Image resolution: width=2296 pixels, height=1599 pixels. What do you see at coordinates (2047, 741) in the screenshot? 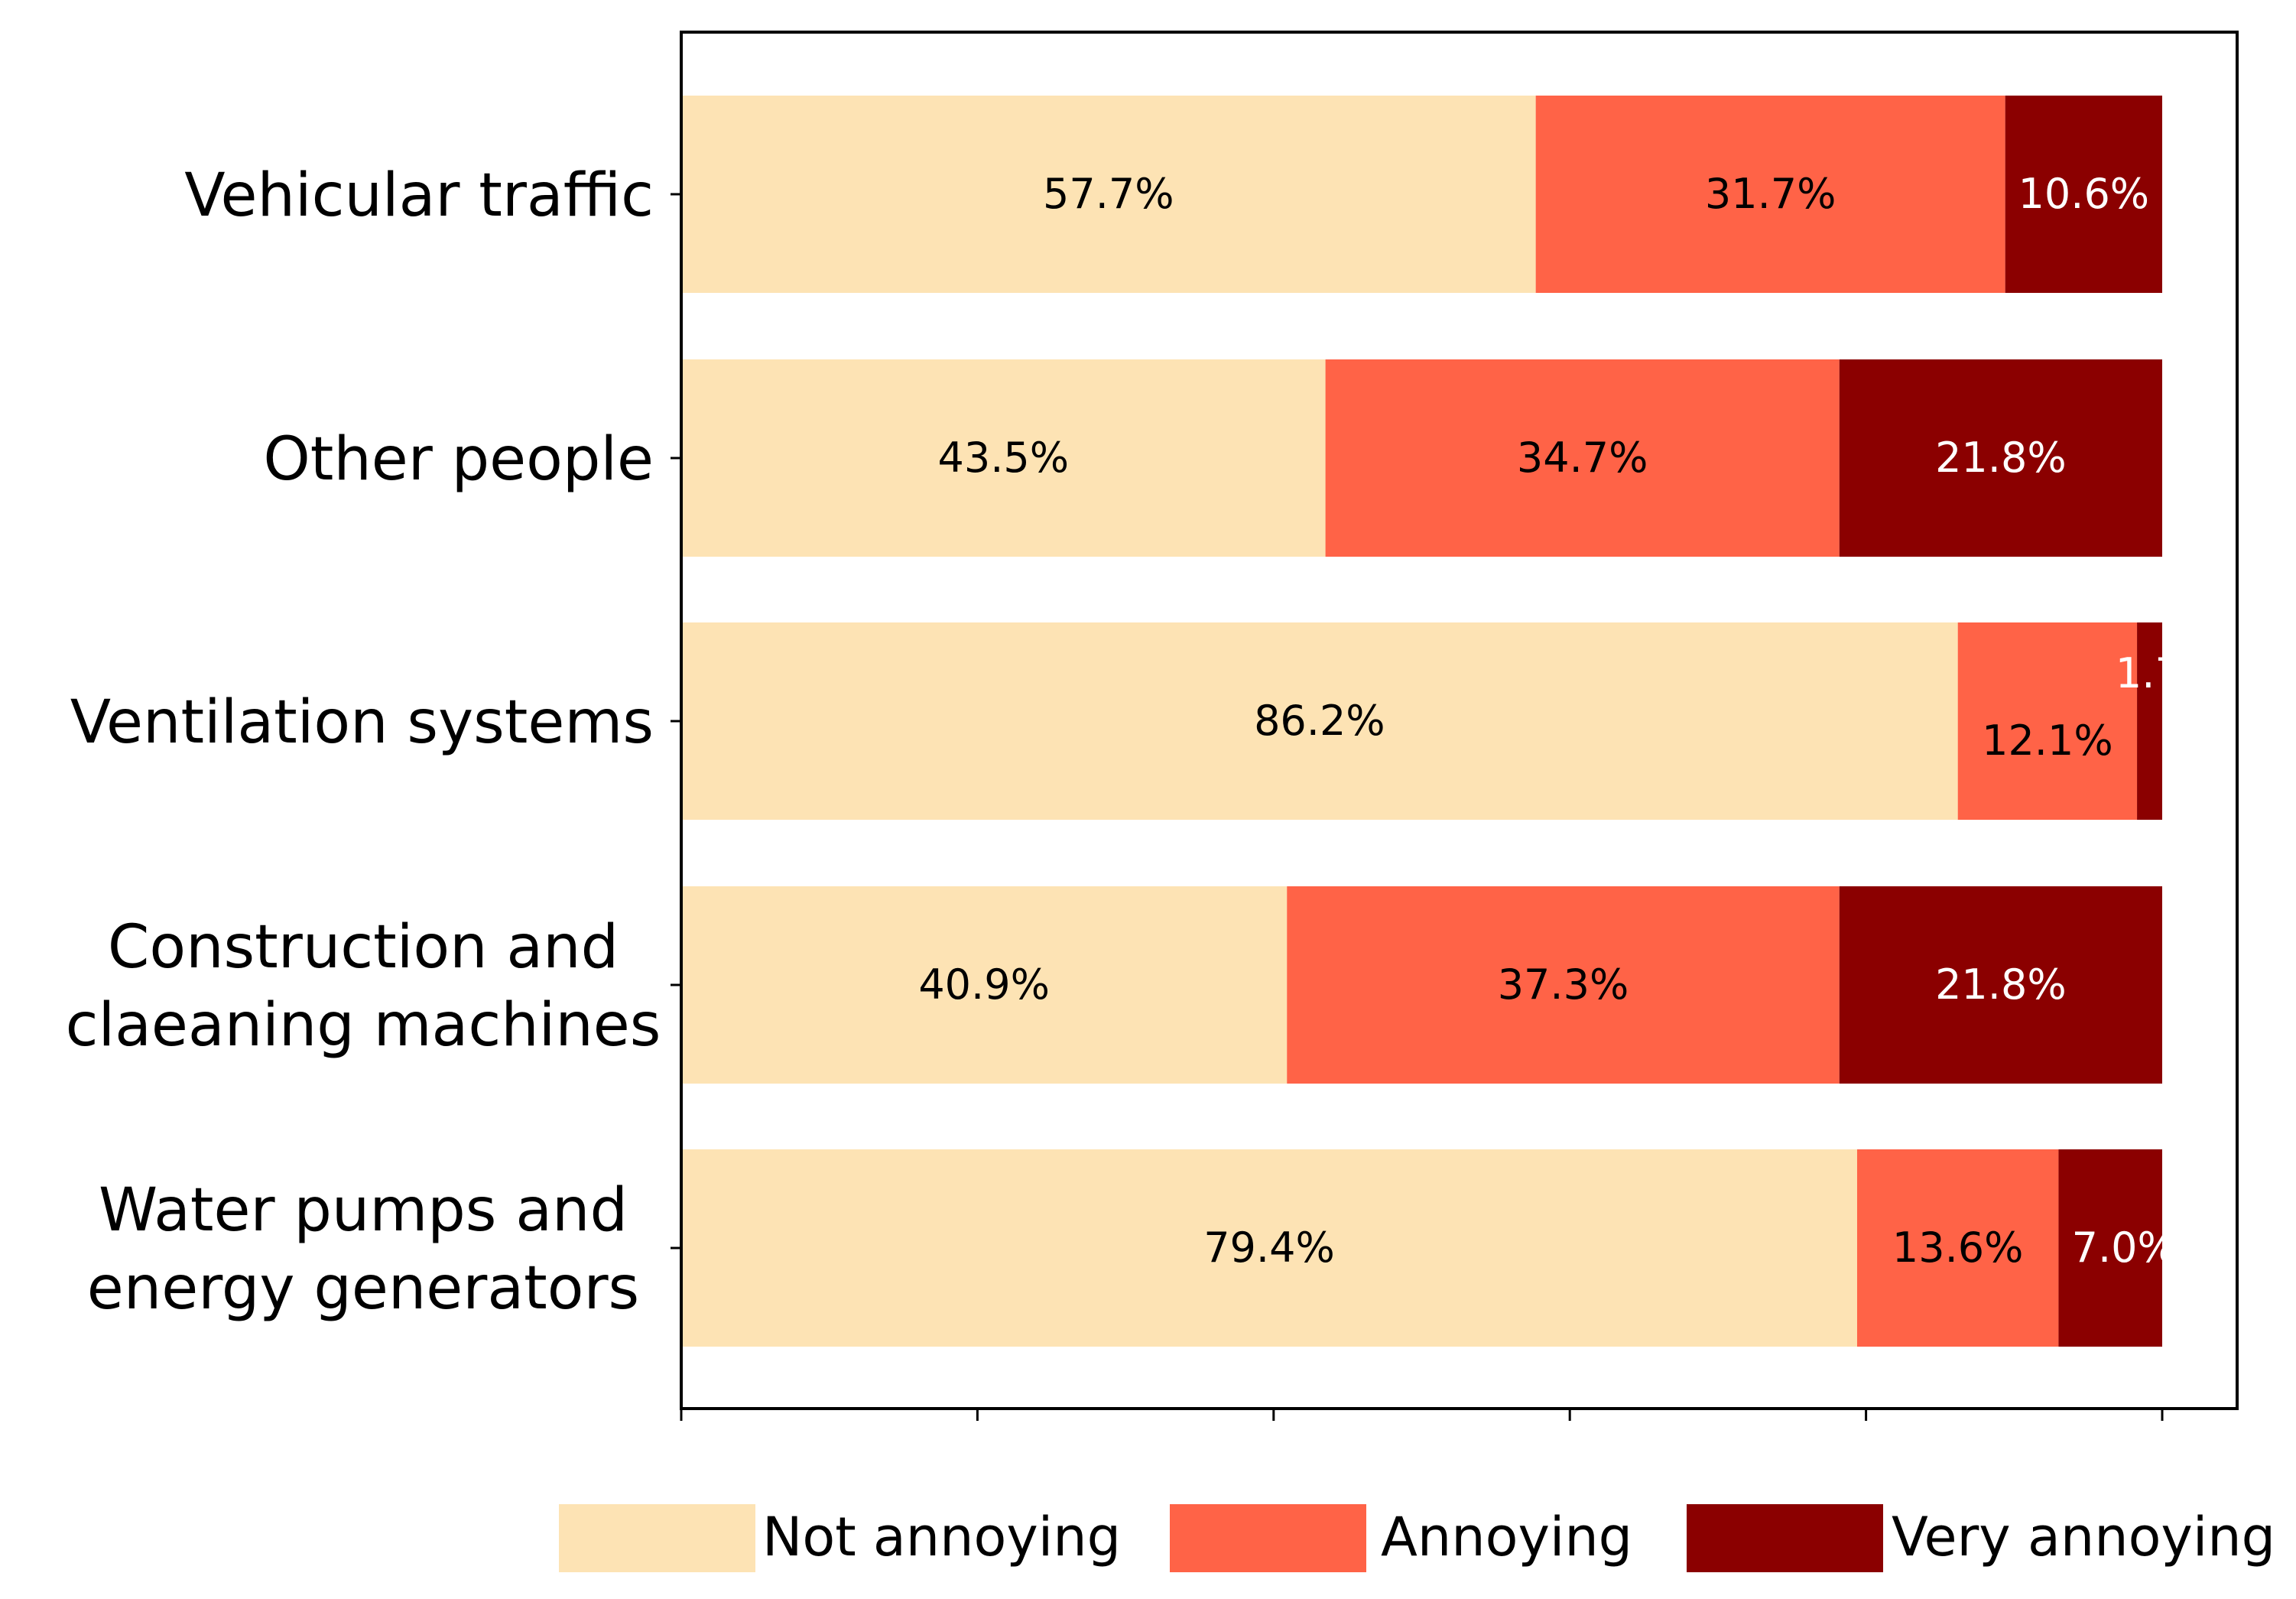
I see `data-label: 12.1%` at bounding box center [2047, 741].